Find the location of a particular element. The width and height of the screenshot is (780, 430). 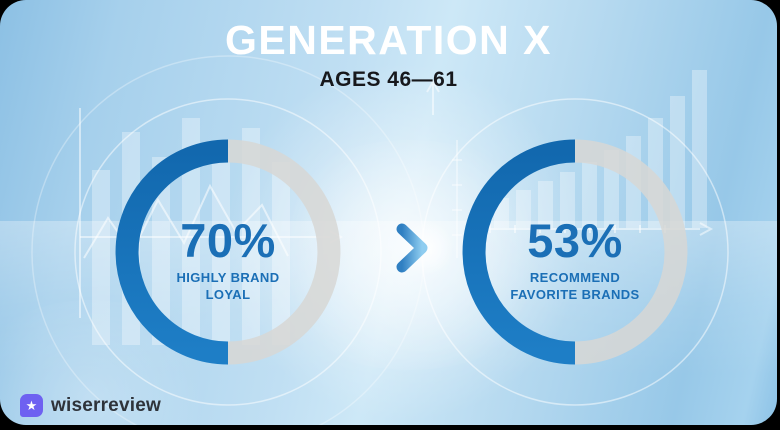

watermark-brand-name: wiserreview is located at coordinates (106, 405).